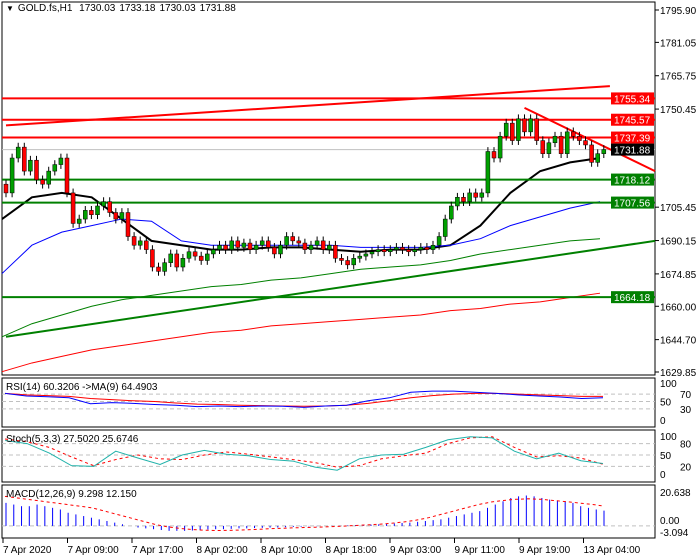  What do you see at coordinates (675, 493) in the screenshot?
I see `macd-tick-label: 20.638` at bounding box center [675, 493].